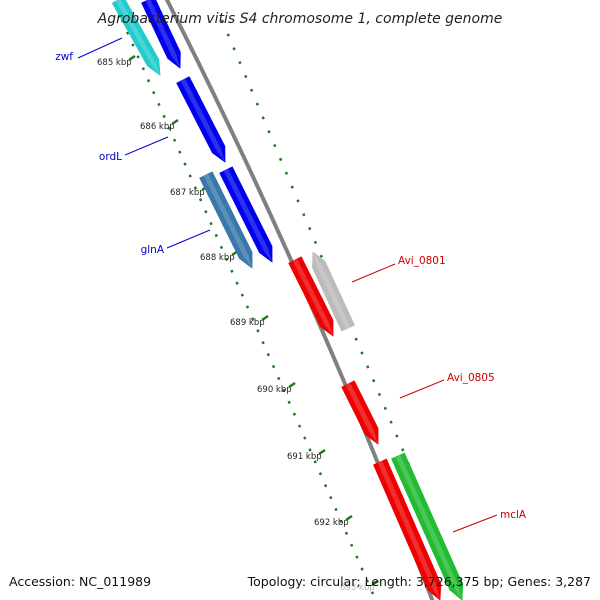 The height and width of the screenshot is (600, 600). Describe the element at coordinates (157, 127) in the screenshot. I see `tick-label: 686 kbp` at that location.